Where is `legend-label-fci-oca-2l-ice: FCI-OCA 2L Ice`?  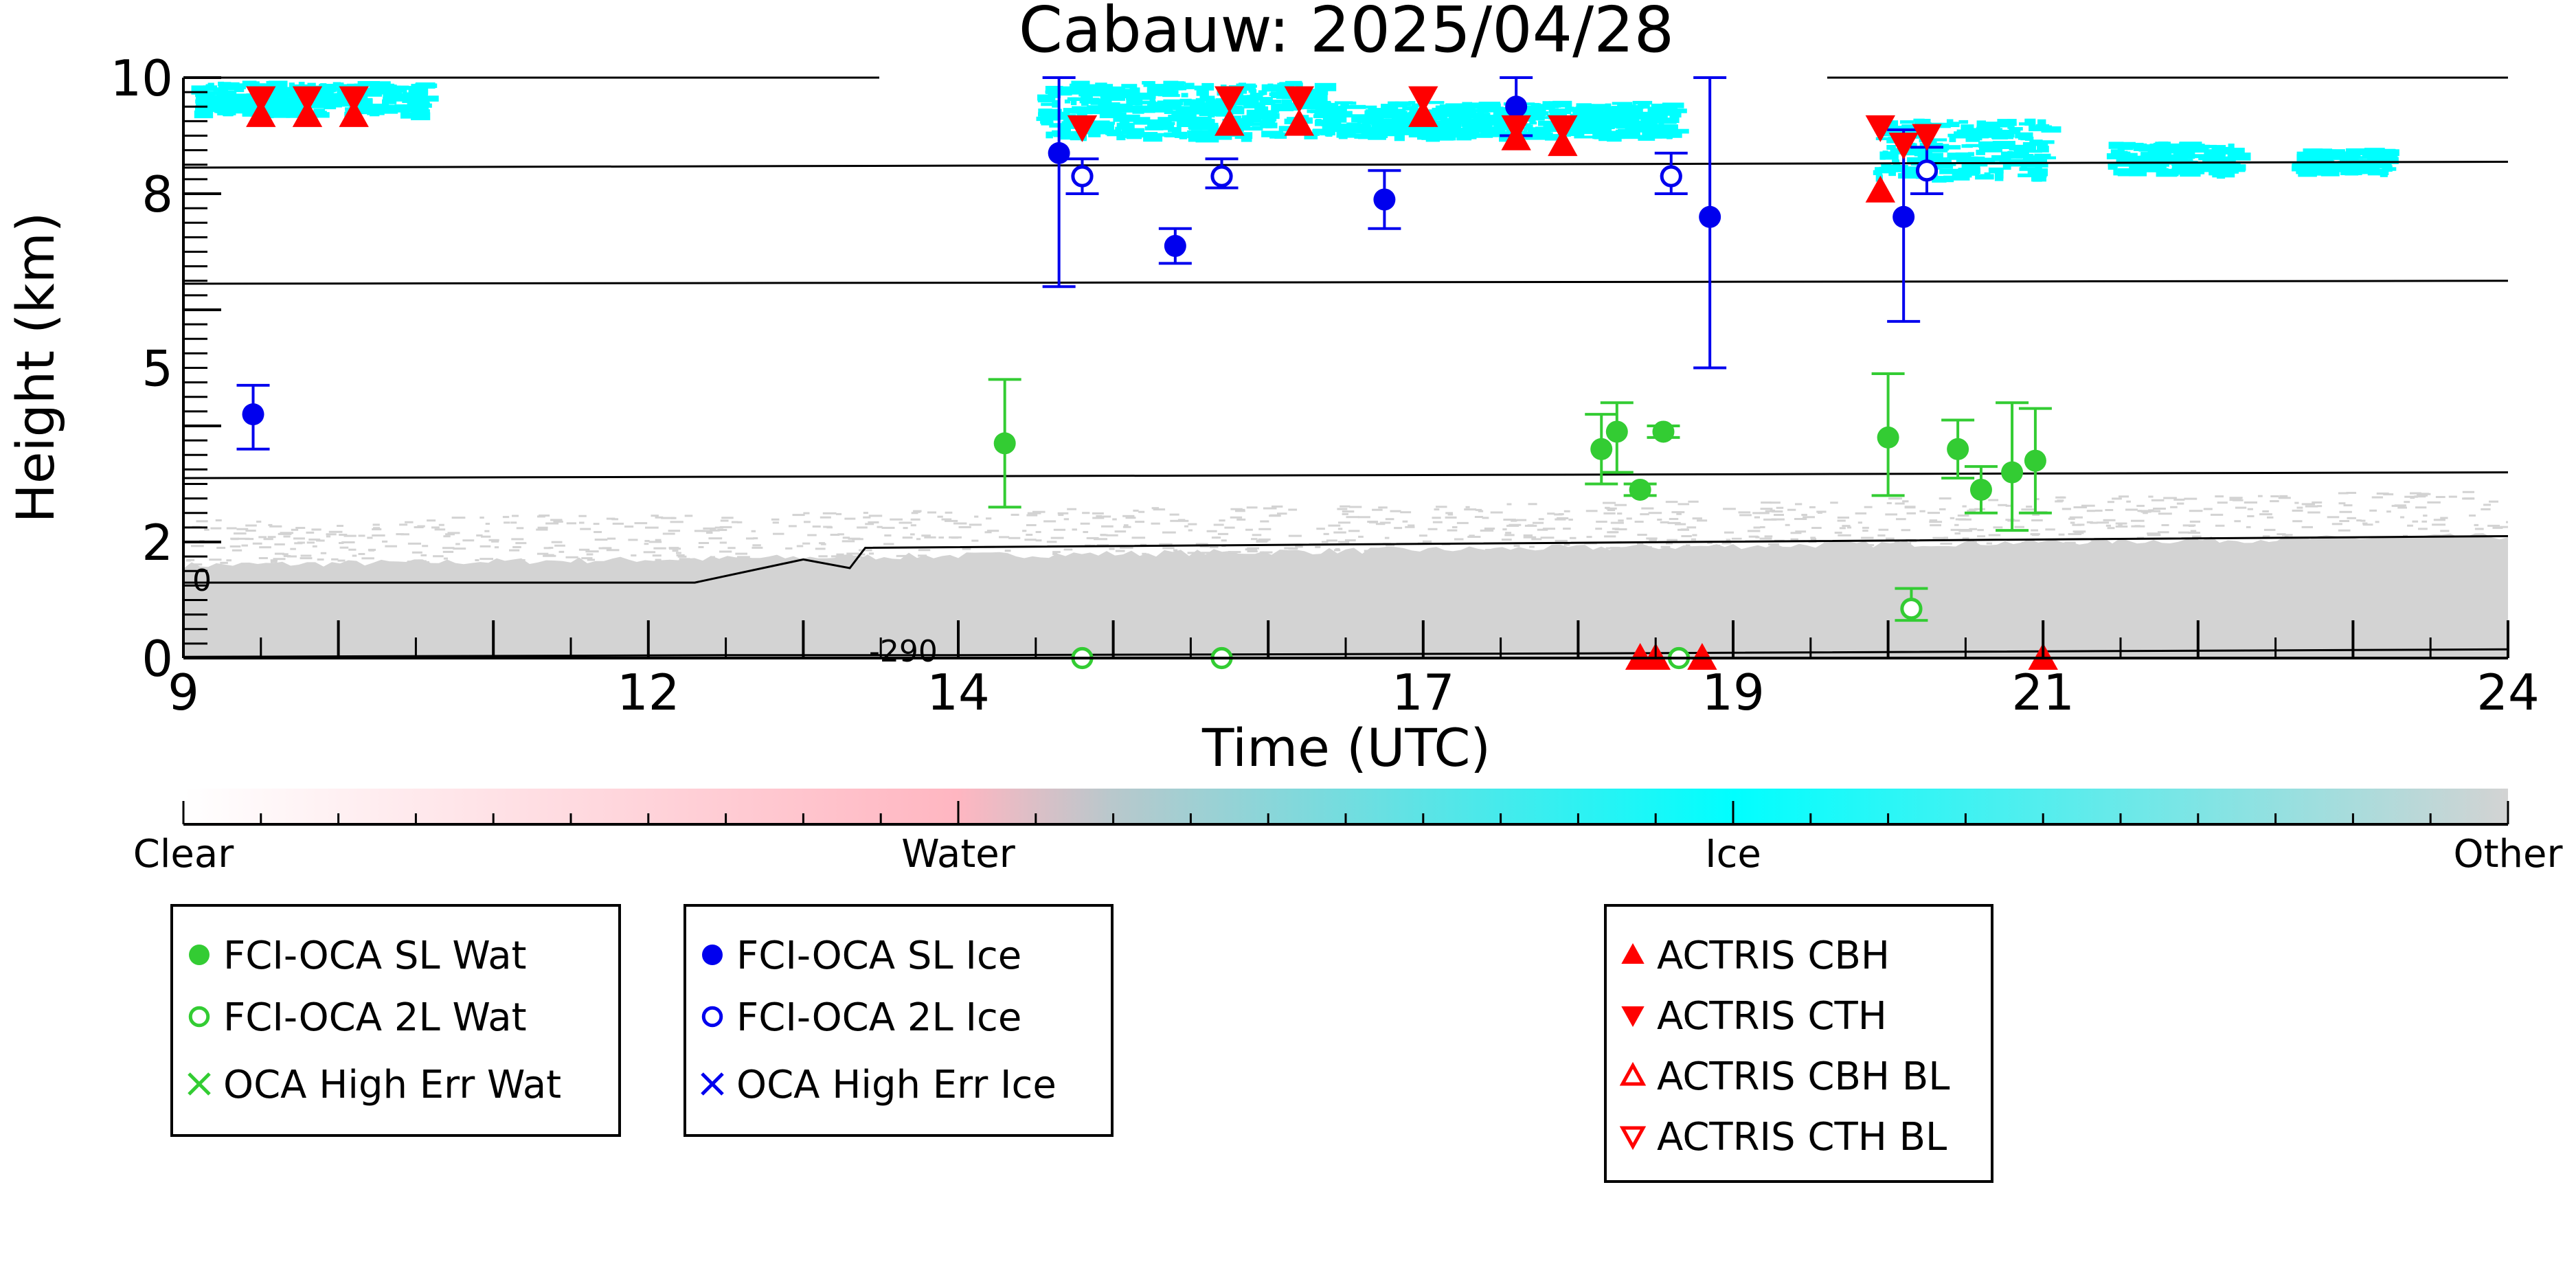
legend-label-fci-oca-2l-ice: FCI-OCA 2L Ice is located at coordinates (878, 1017).